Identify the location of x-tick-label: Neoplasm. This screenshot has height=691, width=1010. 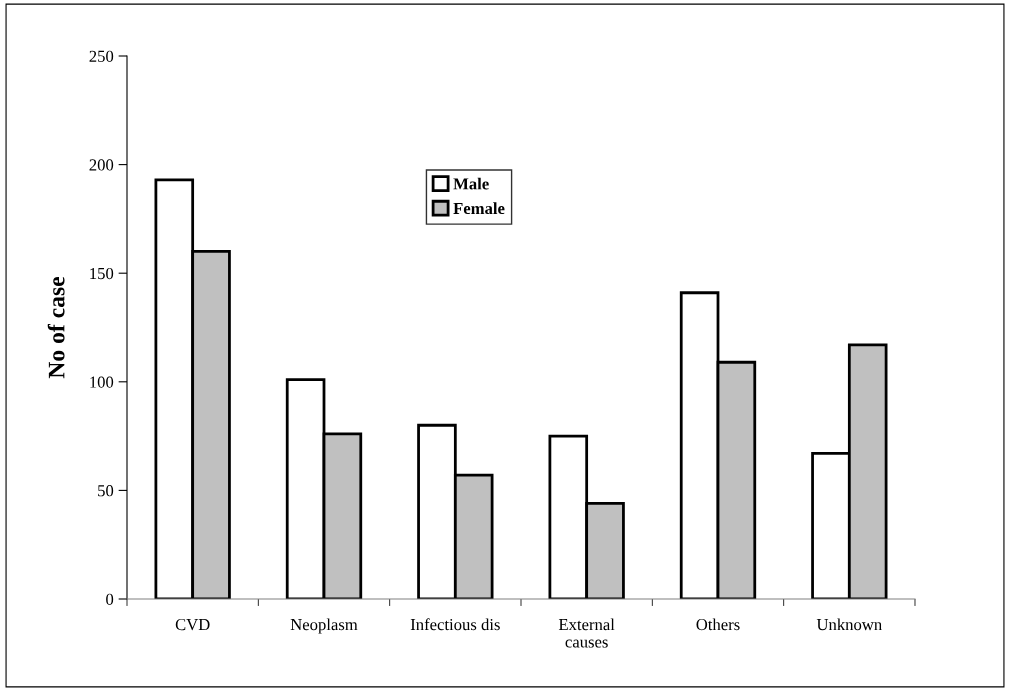
(324, 626).